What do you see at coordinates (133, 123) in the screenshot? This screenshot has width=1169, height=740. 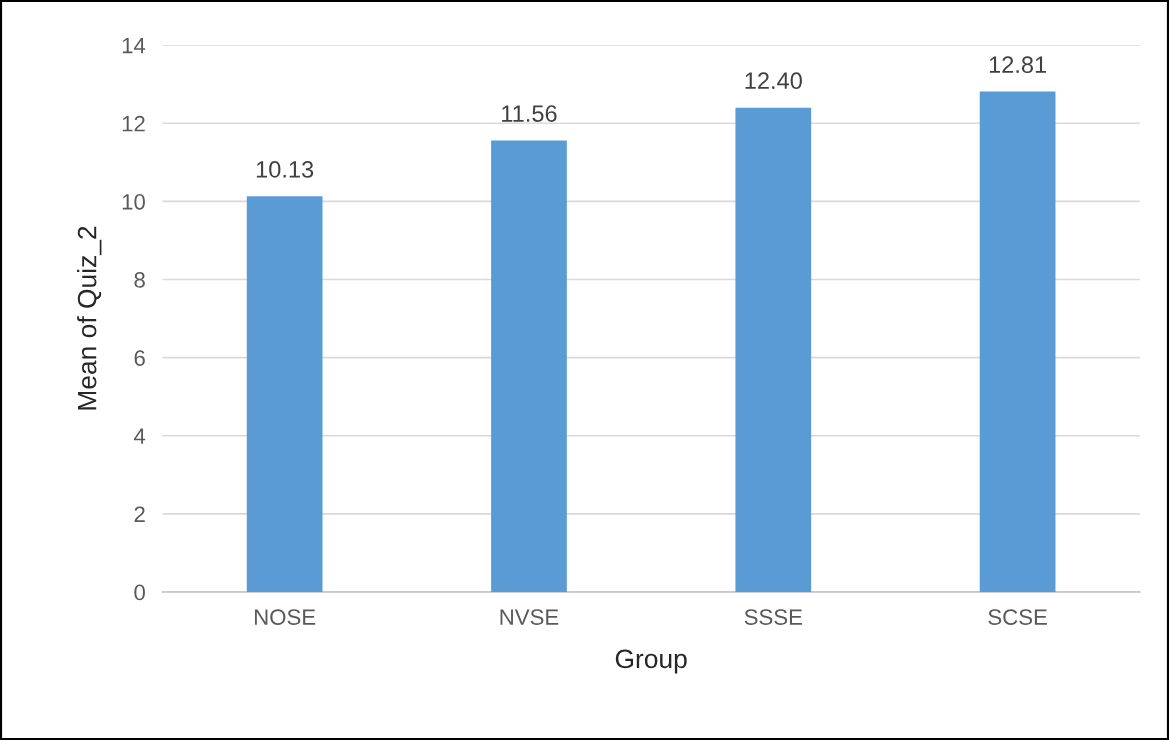 I see `y-tick-label: 12` at bounding box center [133, 123].